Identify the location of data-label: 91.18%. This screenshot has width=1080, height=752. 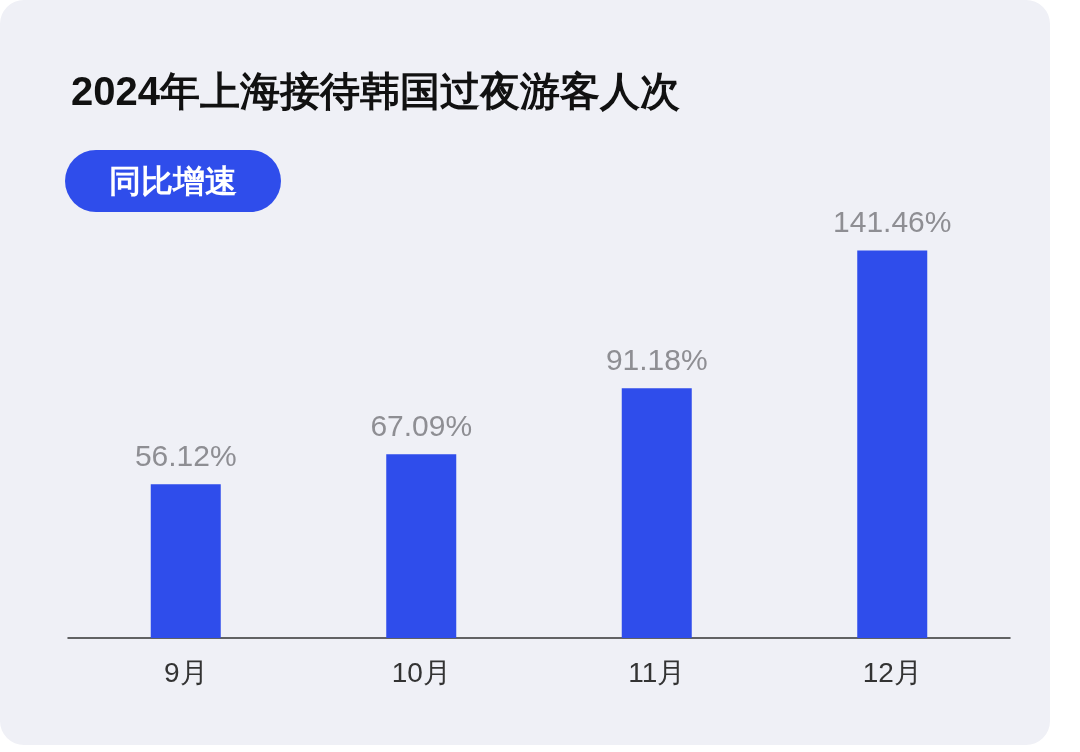
(656, 359).